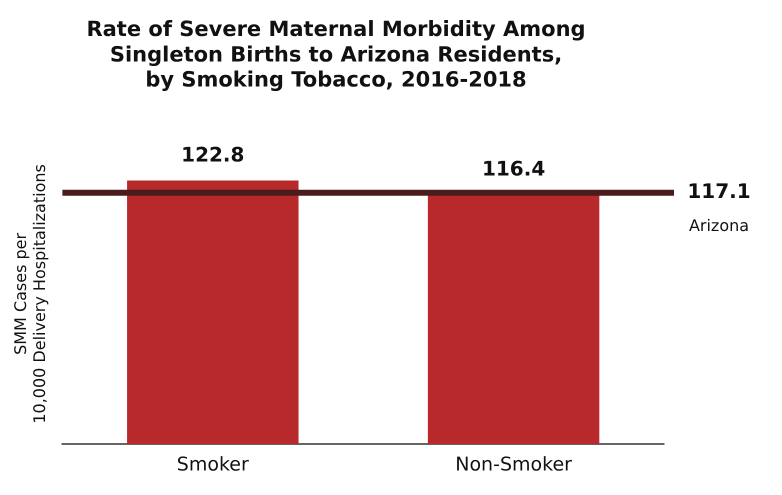  I want to click on x-tick-label: Non-Smoker, so click(513, 465).